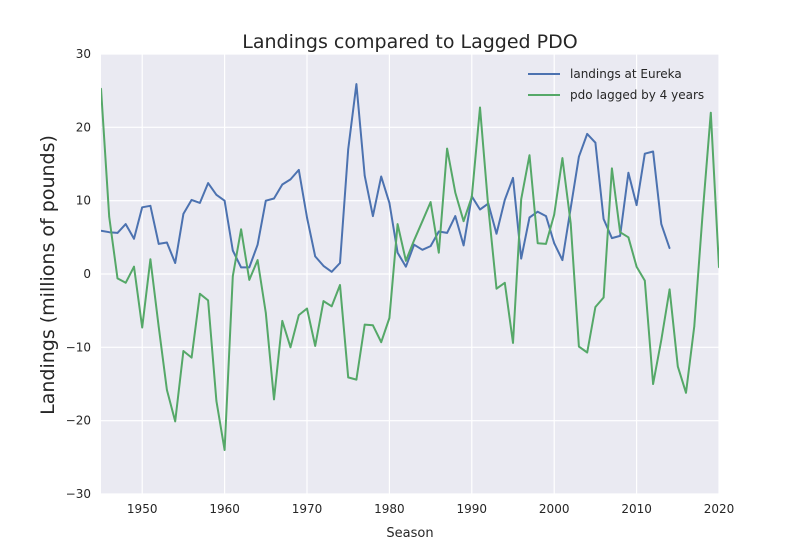 The image size is (800, 550). What do you see at coordinates (636, 509) in the screenshot?
I see `x-tick-label: 2010` at bounding box center [636, 509].